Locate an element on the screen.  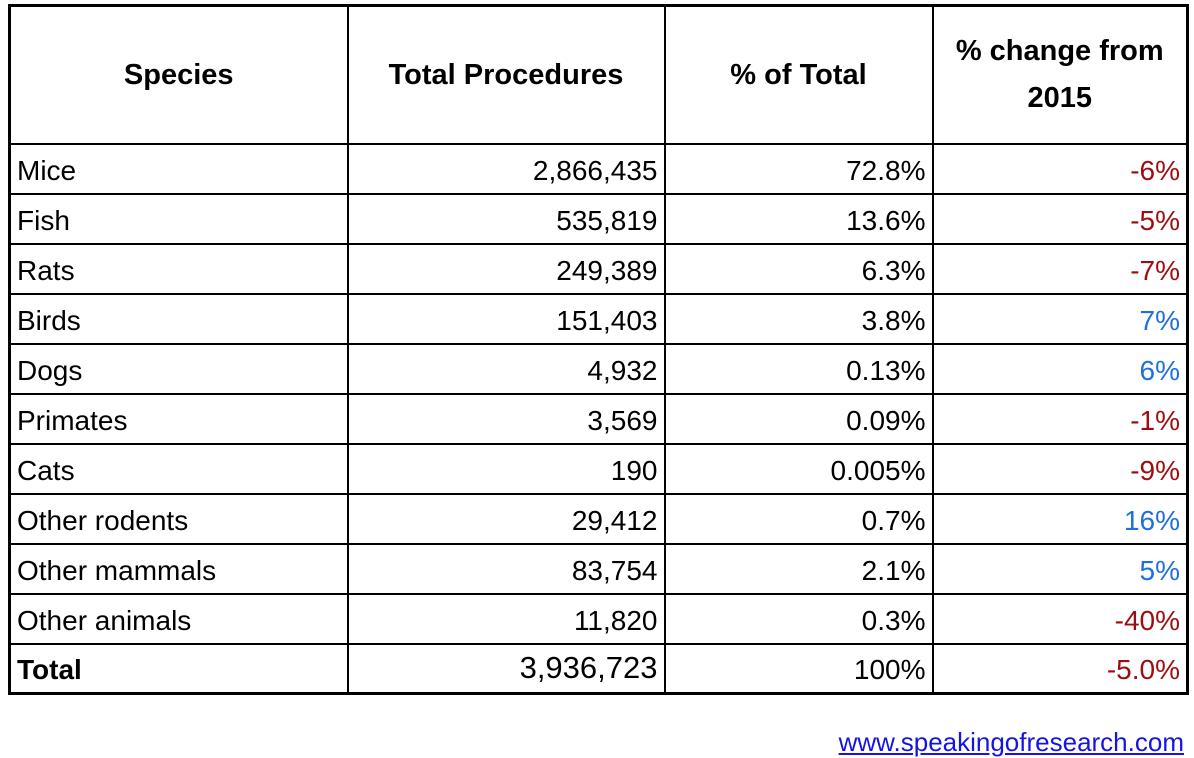
total-row: Total 3,936,723 100% -5.0% is located at coordinates (598, 668).